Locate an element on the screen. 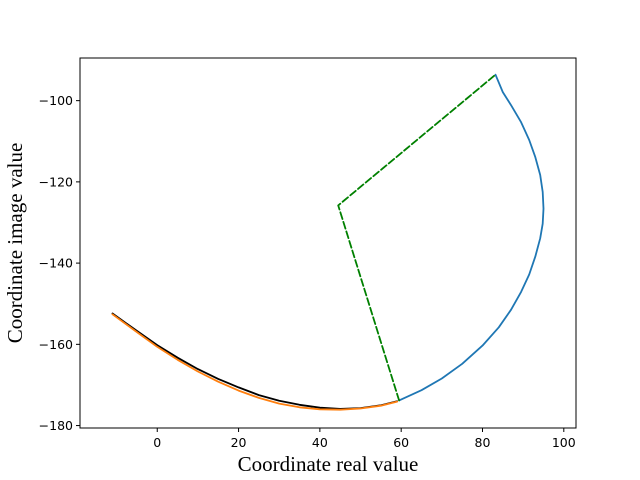 The image size is (640, 480). x-tick-label: 0 is located at coordinates (157, 442).